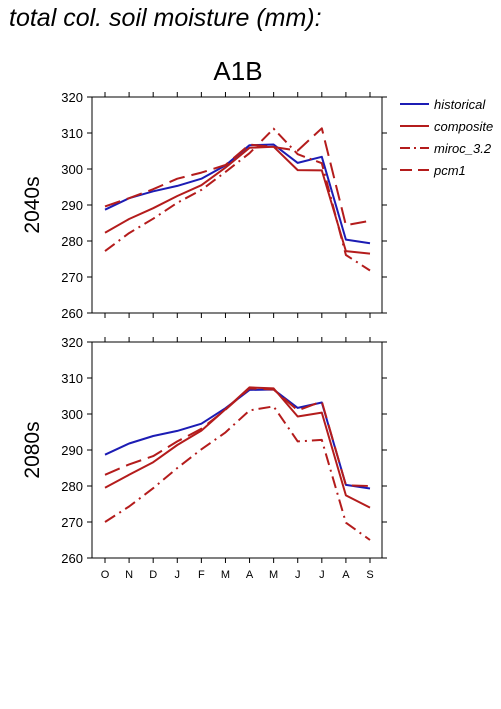 This screenshot has width=501, height=709. I want to click on legend-label: miroc_3.2, so click(463, 148).